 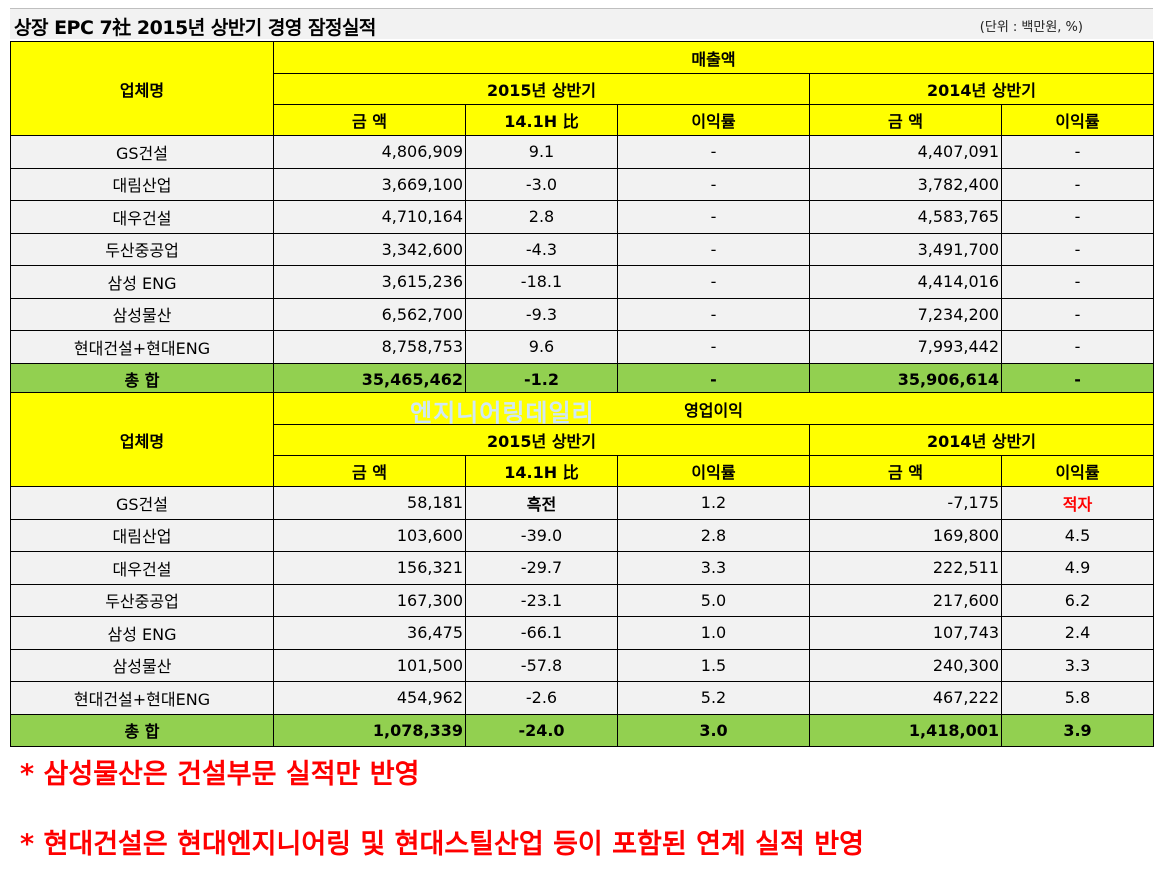 What do you see at coordinates (541, 89) in the screenshot?
I see `period-2015-header: 2015년 상반기` at bounding box center [541, 89].